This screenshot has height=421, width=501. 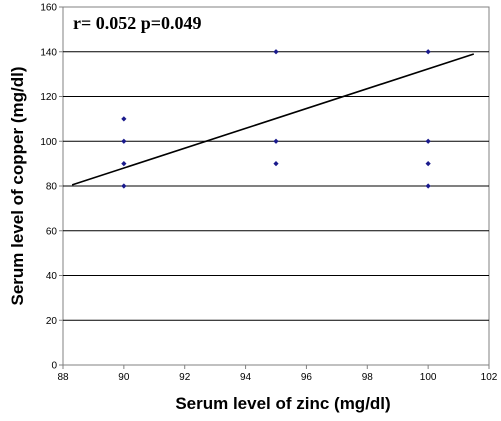 I want to click on x-tick-label-94: 94, so click(x=246, y=377).